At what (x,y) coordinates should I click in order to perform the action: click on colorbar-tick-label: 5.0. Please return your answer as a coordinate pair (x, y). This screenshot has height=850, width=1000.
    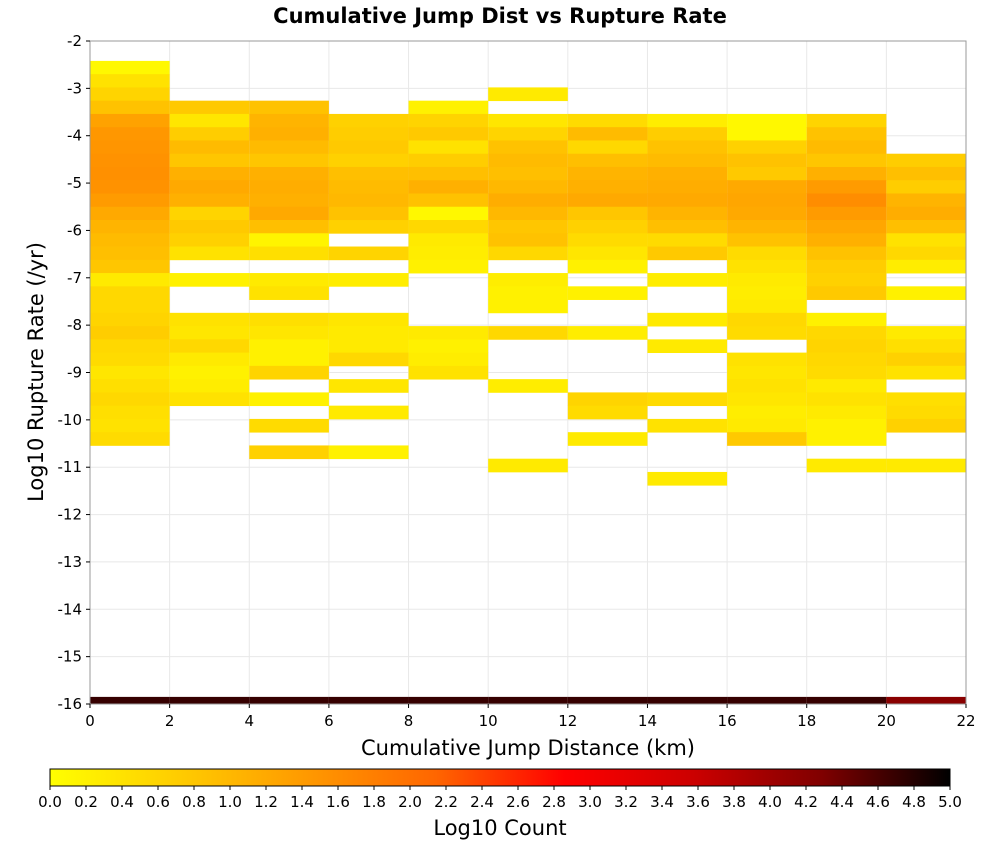
    Looking at the image, I should click on (950, 802).